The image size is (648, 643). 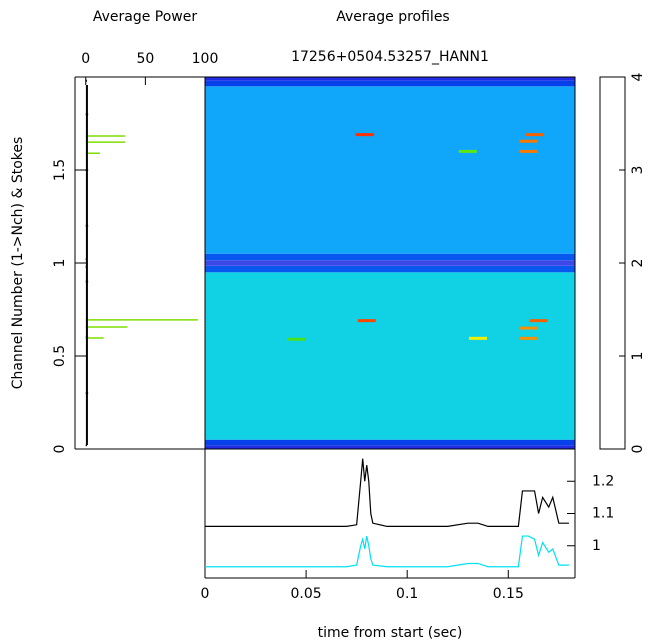 I want to click on x-tick-label: 0.1, so click(x=407, y=594).